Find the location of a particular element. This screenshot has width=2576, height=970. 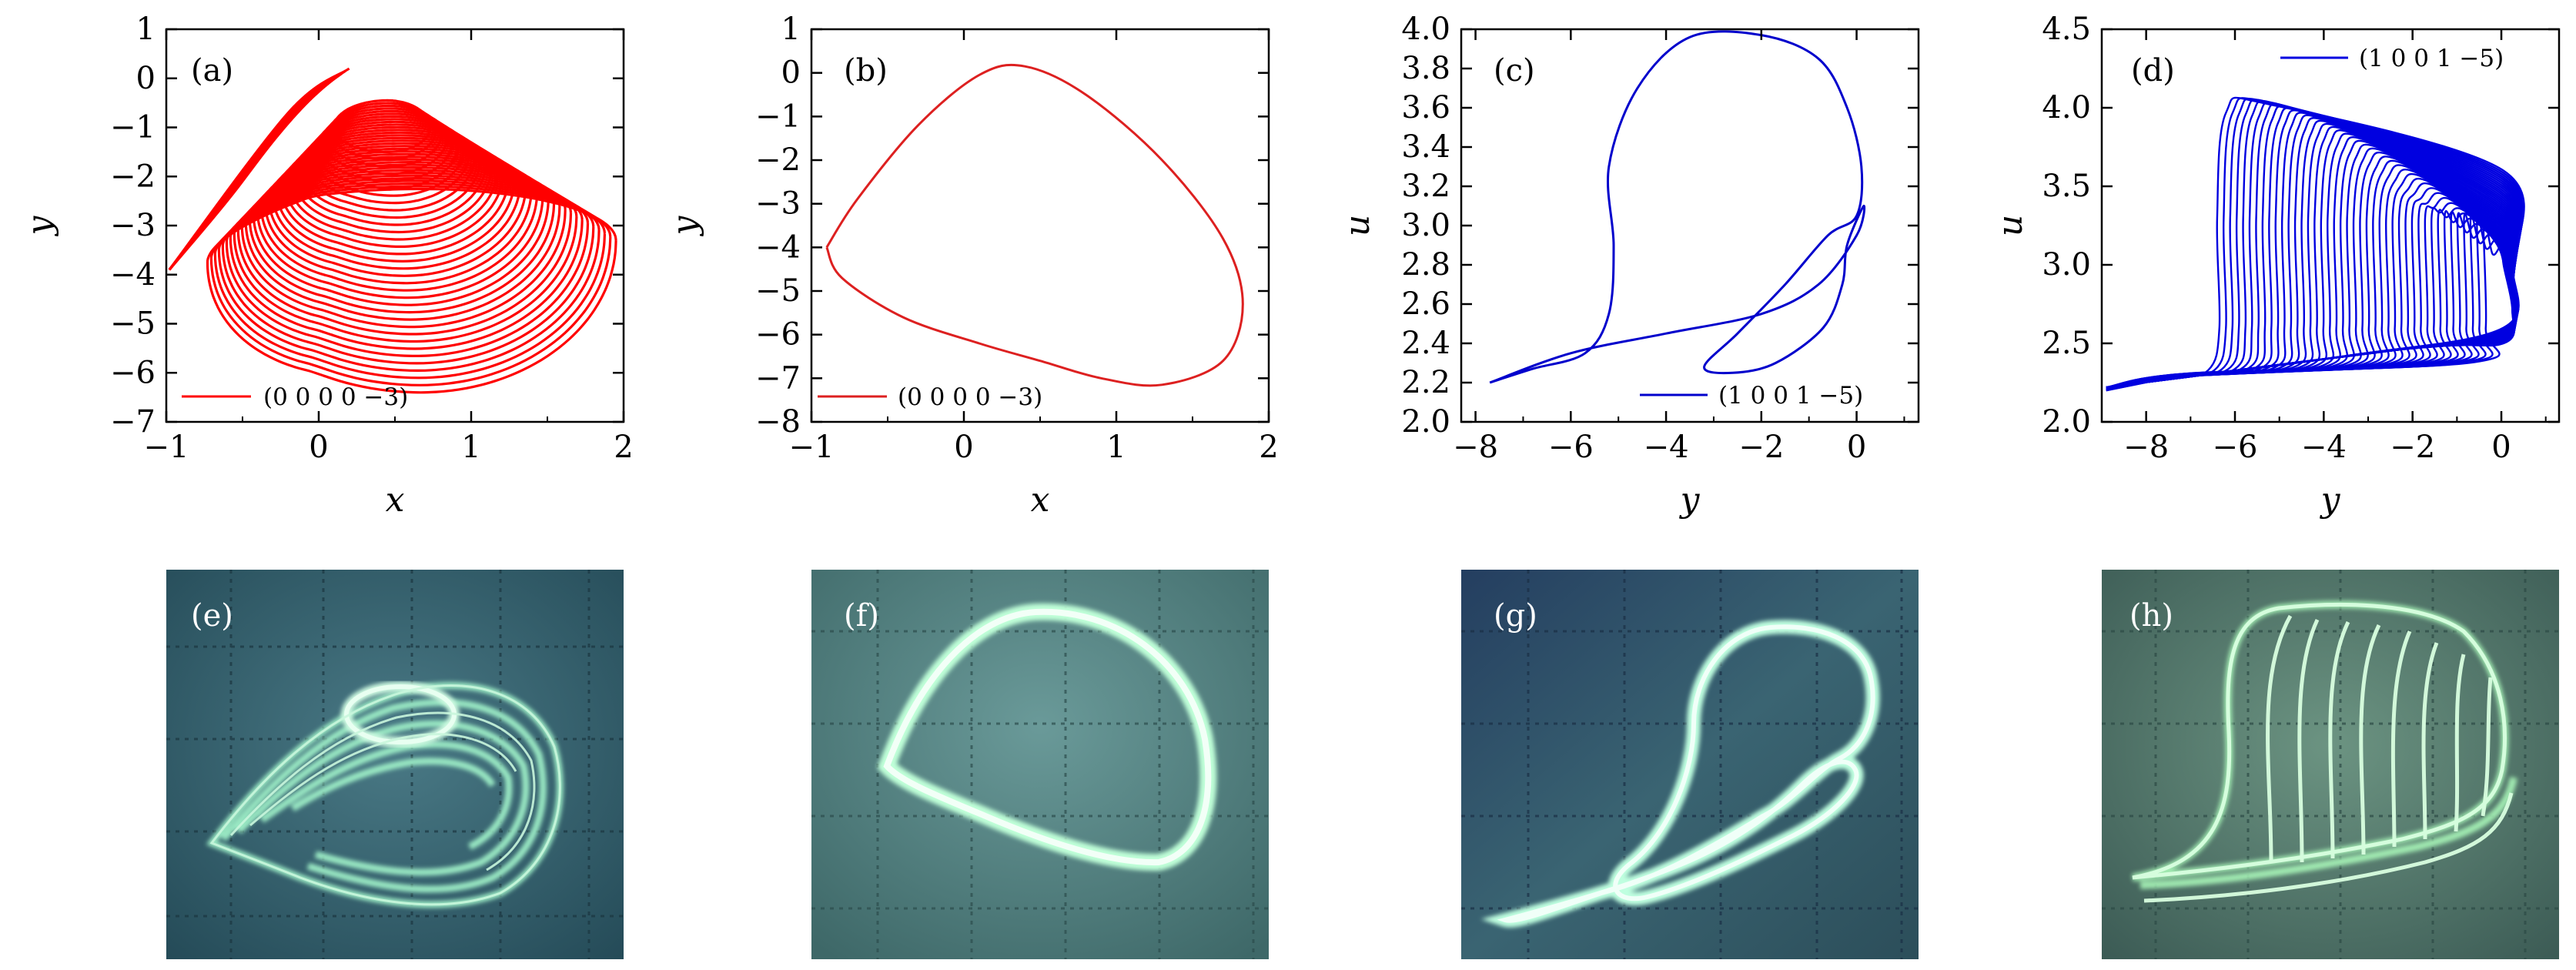

photo-e: (e) is located at coordinates (395, 764).